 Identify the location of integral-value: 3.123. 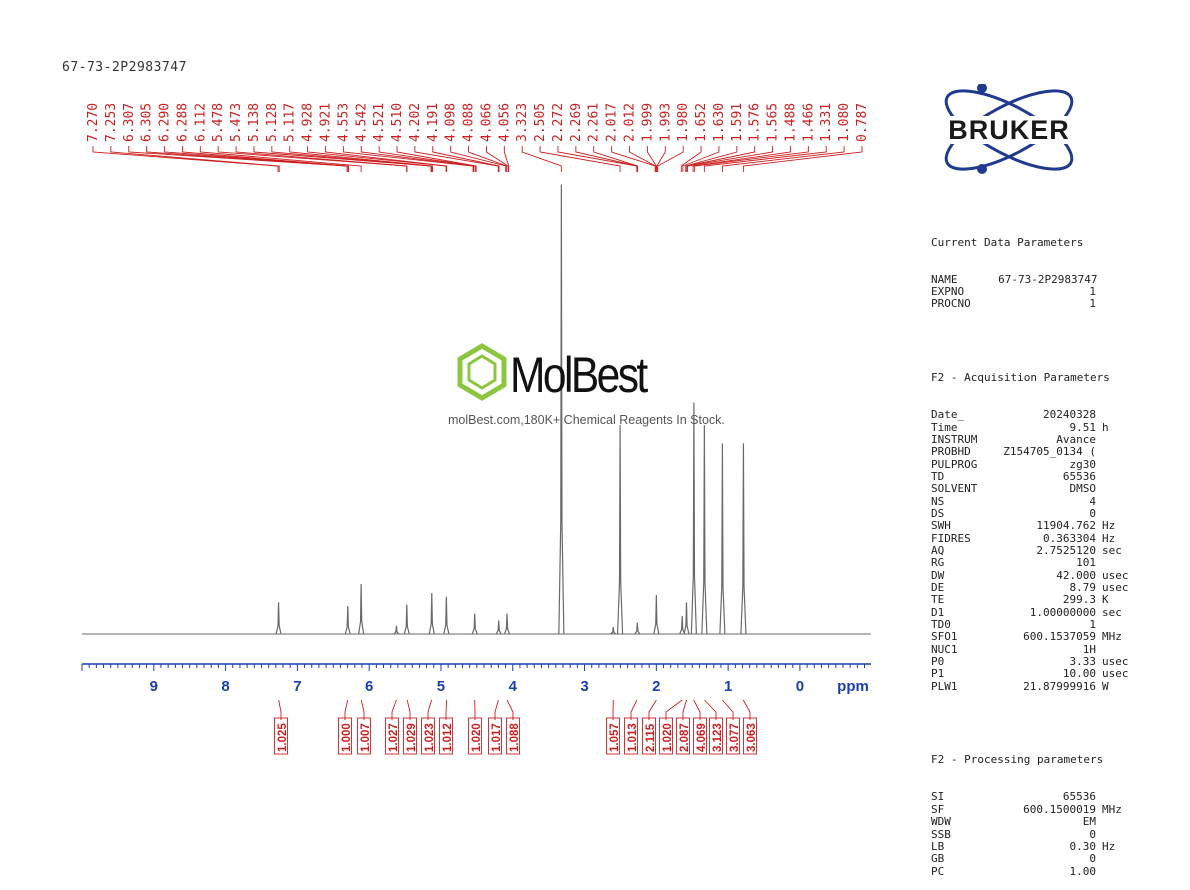
(718, 737).